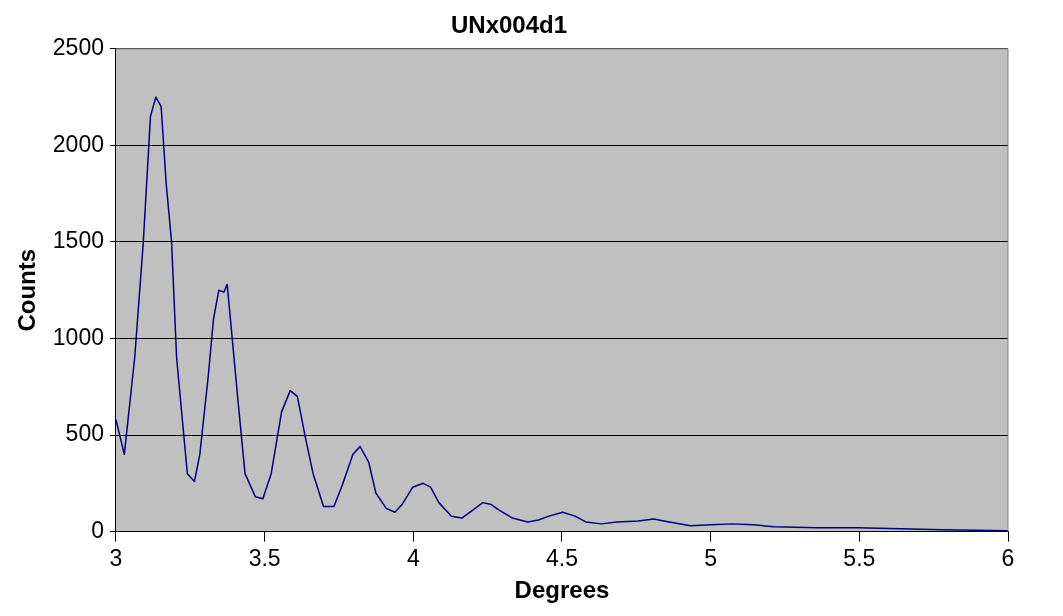 The image size is (1063, 616). I want to click on x-tick-label: 5, so click(711, 557).